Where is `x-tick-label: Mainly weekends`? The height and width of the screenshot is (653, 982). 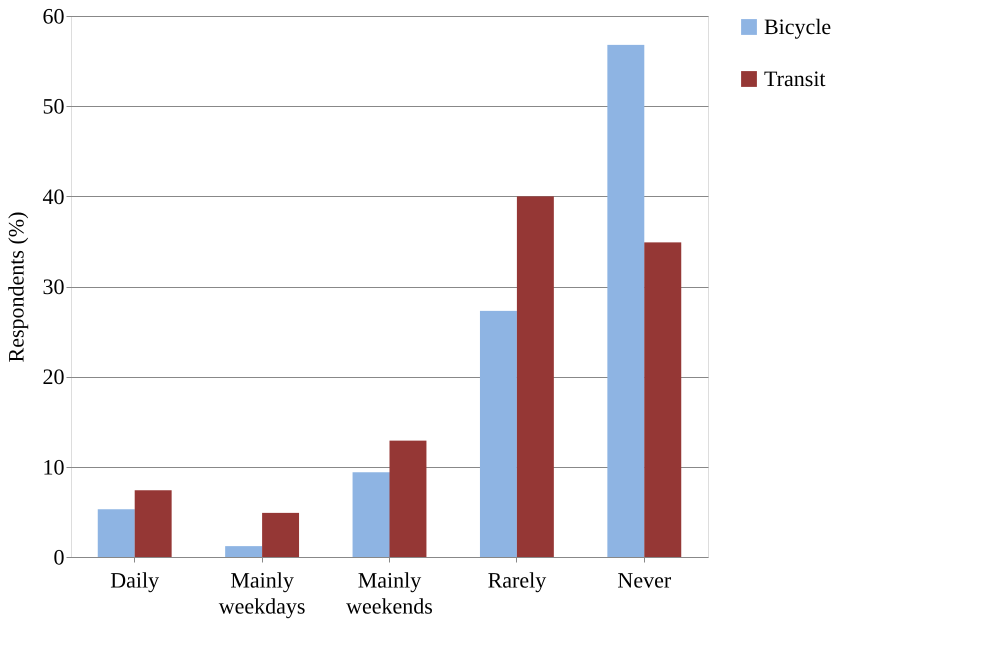 x-tick-label: Mainly weekends is located at coordinates (389, 593).